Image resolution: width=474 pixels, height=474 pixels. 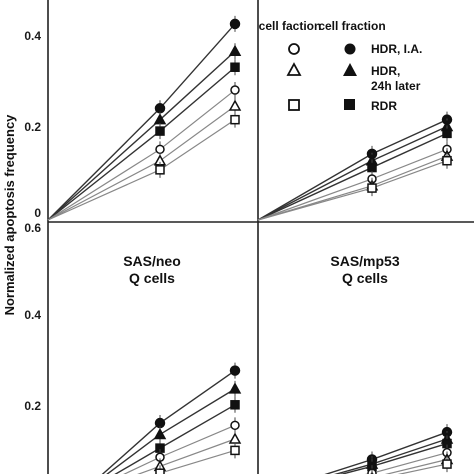 I want to click on panel-3-series-0-line, so click(x=386, y=452).